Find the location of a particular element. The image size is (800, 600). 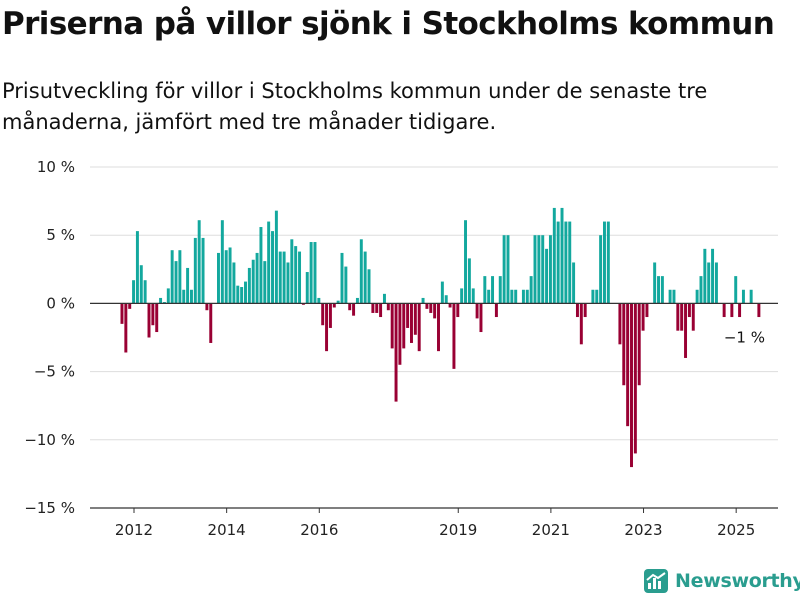

y-tick-label: −10 % is located at coordinates (49, 440).